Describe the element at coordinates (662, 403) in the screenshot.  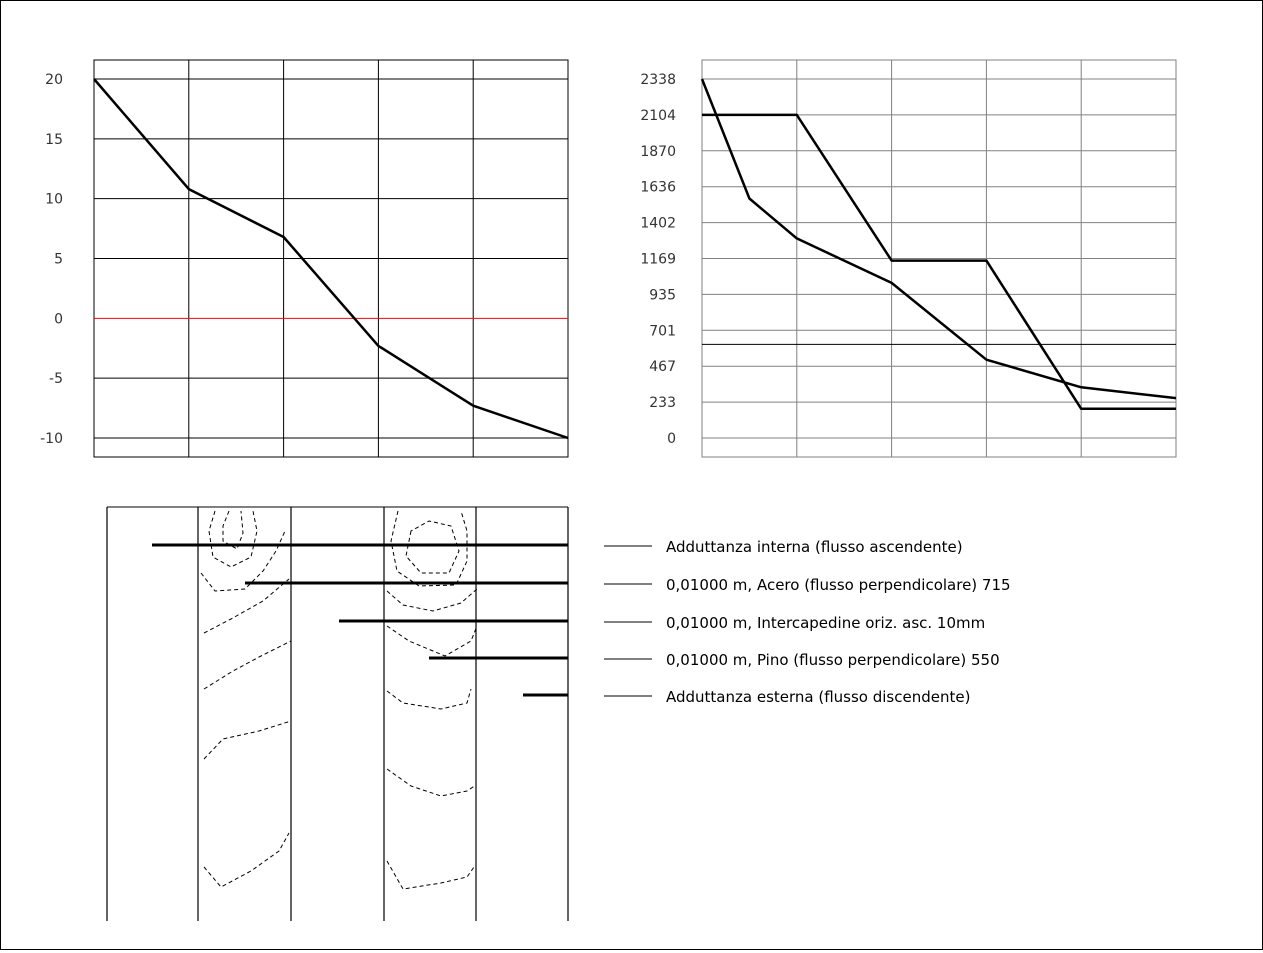
I see `y-tick-label: 233` at that location.